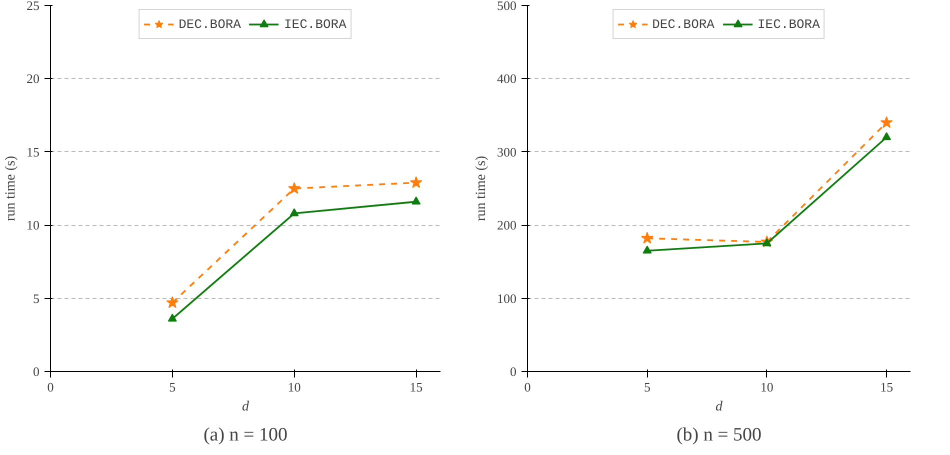  Describe the element at coordinates (506, 298) in the screenshot. I see `y-tick-label: 100` at that location.